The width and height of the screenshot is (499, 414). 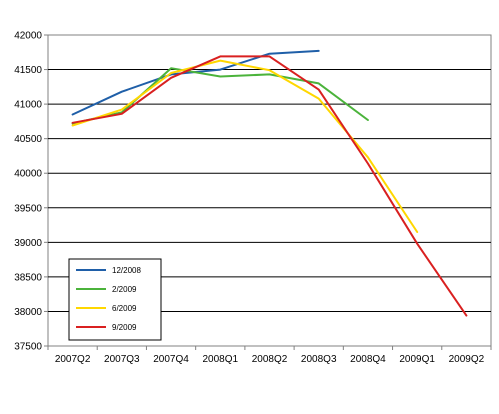 What do you see at coordinates (28, 174) in the screenshot?
I see `y-tick-label: 40000` at bounding box center [28, 174].